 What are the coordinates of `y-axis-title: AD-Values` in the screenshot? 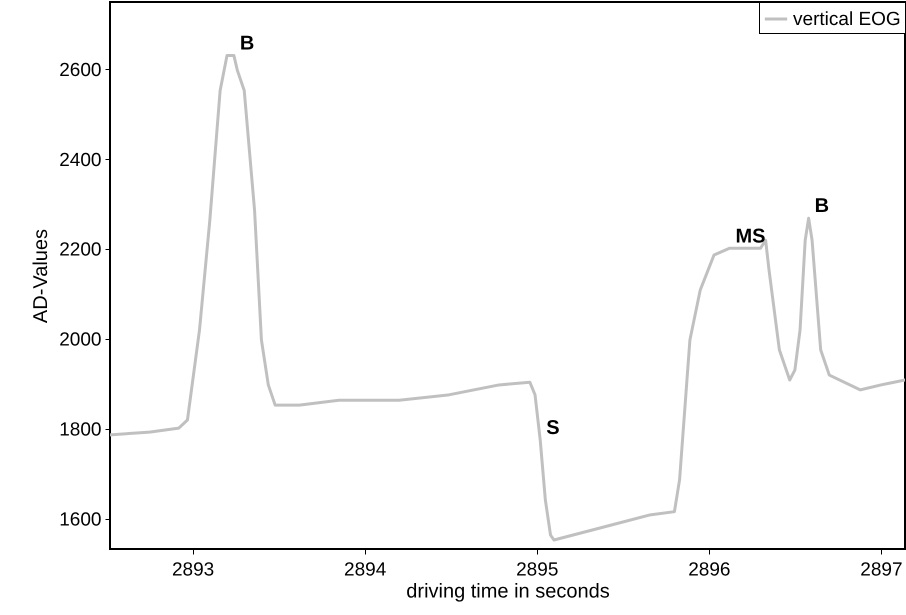 It's located at (41, 276).